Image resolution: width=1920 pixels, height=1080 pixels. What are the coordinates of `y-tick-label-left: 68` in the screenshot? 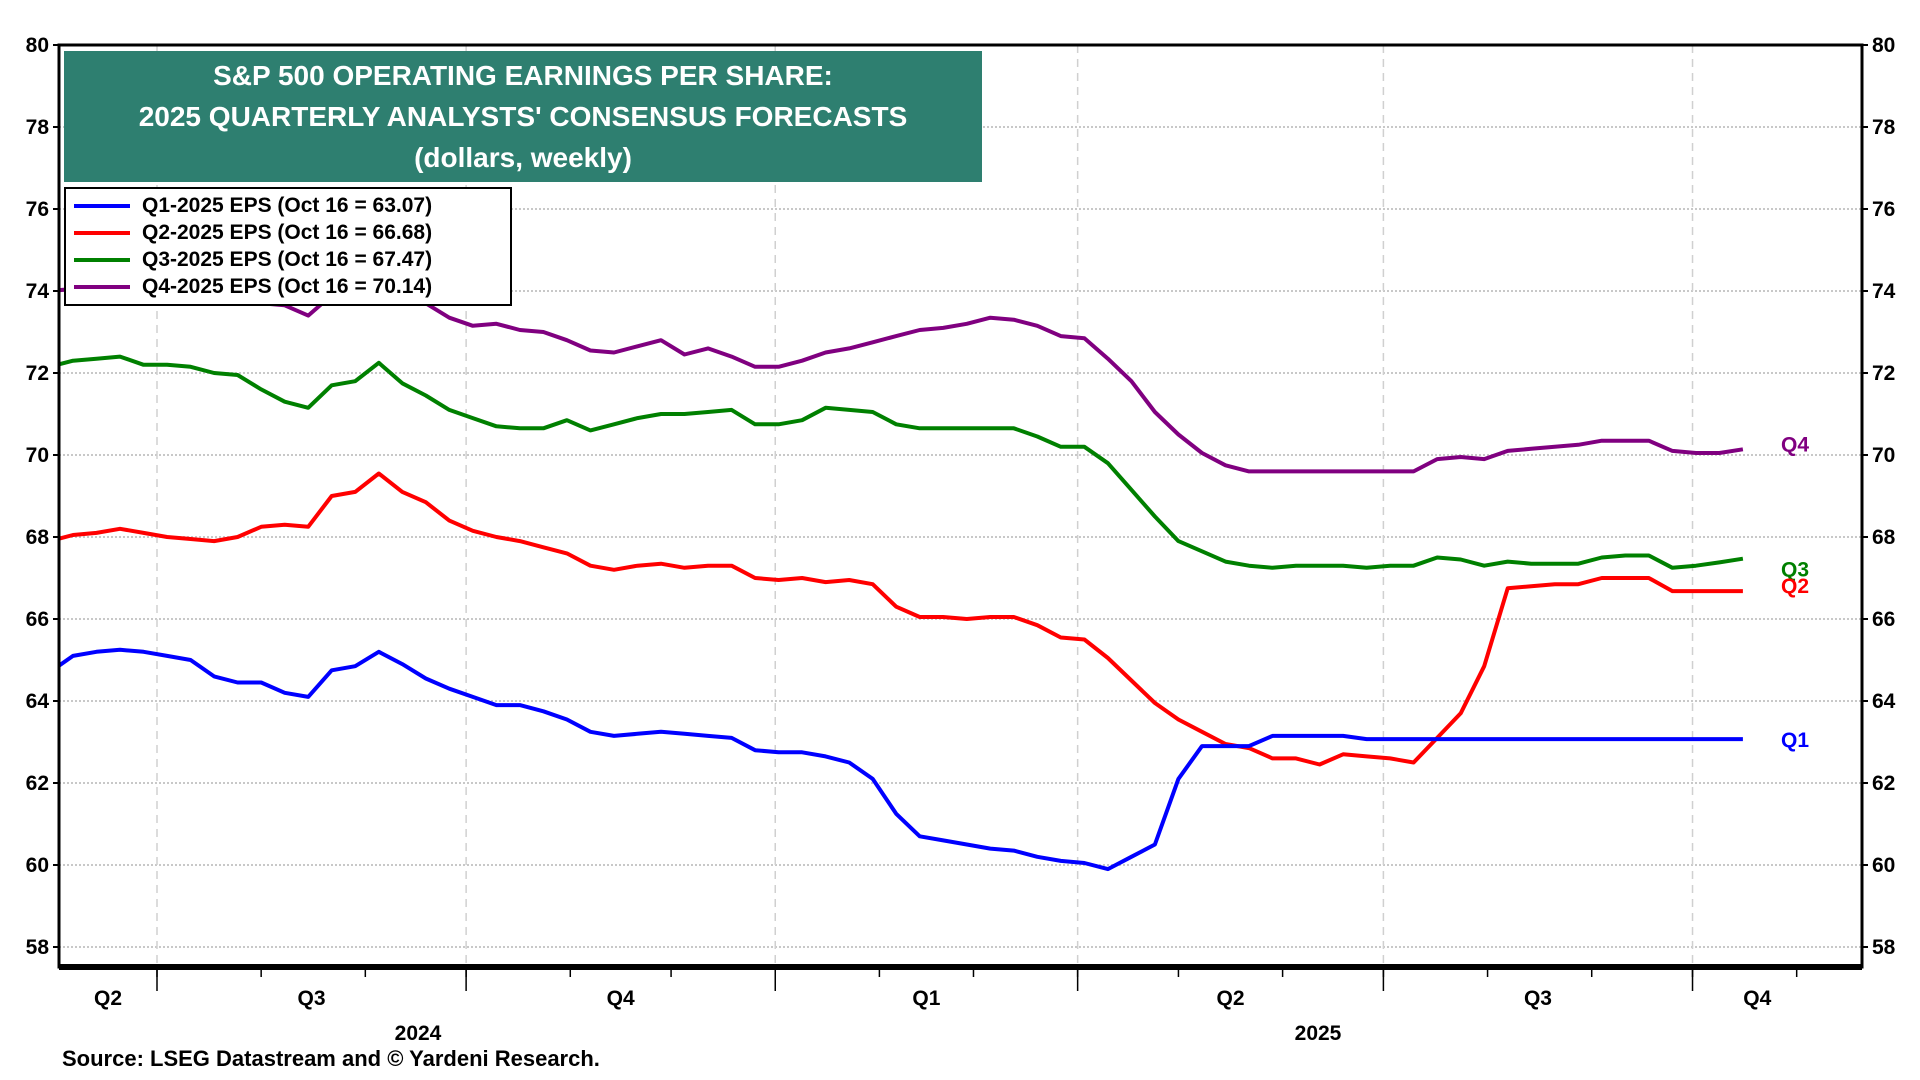 It's located at (38, 537).